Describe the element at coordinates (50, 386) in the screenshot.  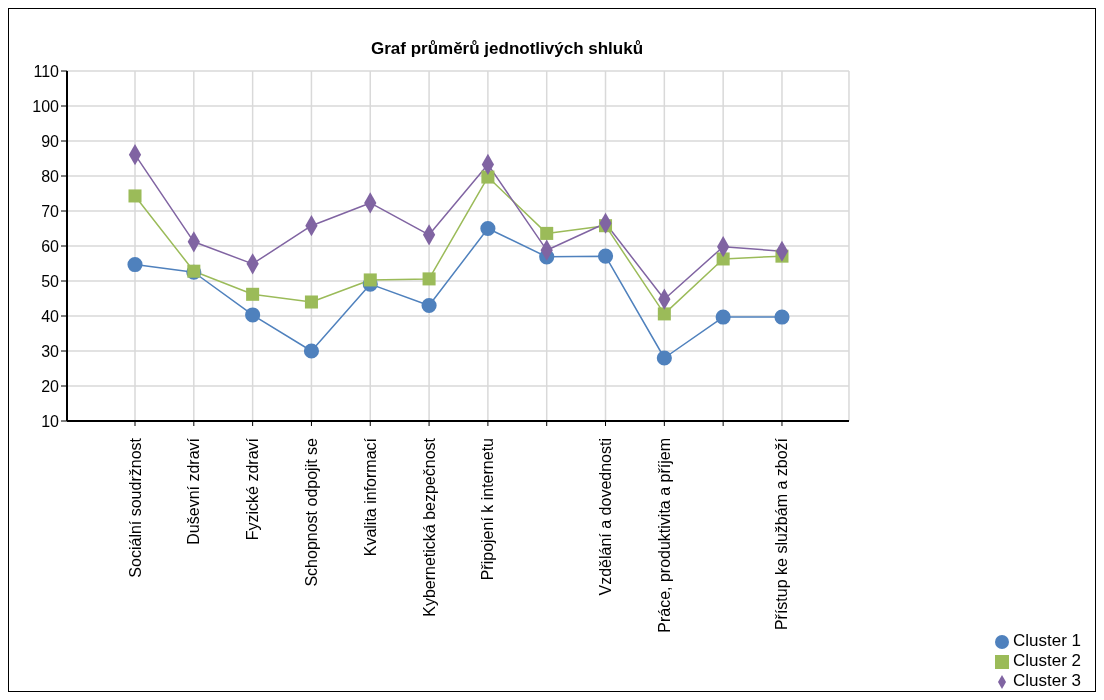
I see `y-tick-label: 20` at that location.